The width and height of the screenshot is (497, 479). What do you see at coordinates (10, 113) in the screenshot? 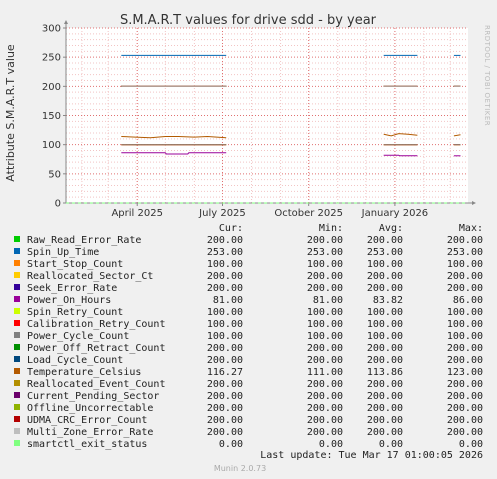
I see `y-axis-label: Attribute S.M.A.R.T value` at bounding box center [10, 113].